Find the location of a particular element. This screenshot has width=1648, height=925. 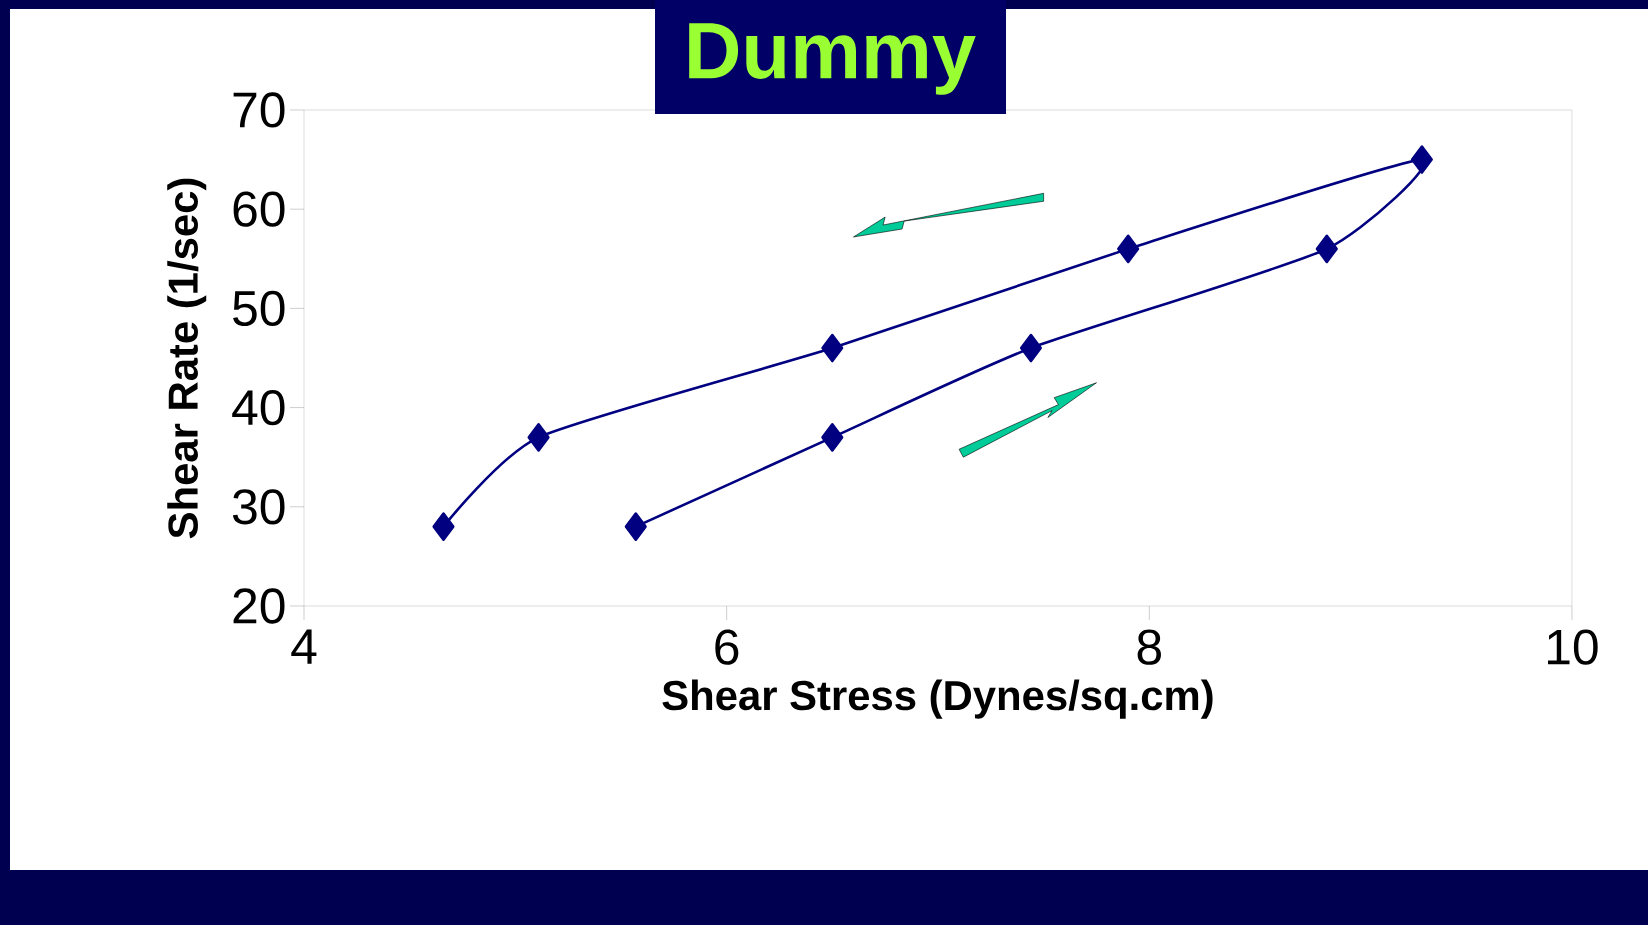

y-tick-label: 40 is located at coordinates (258, 407).